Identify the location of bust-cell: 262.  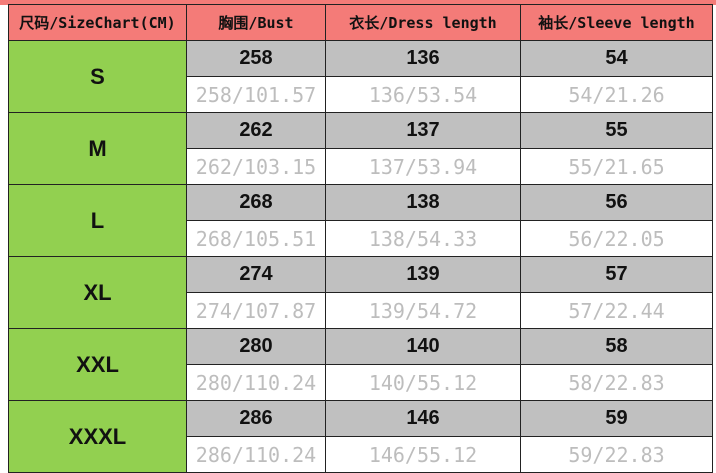
(256, 130).